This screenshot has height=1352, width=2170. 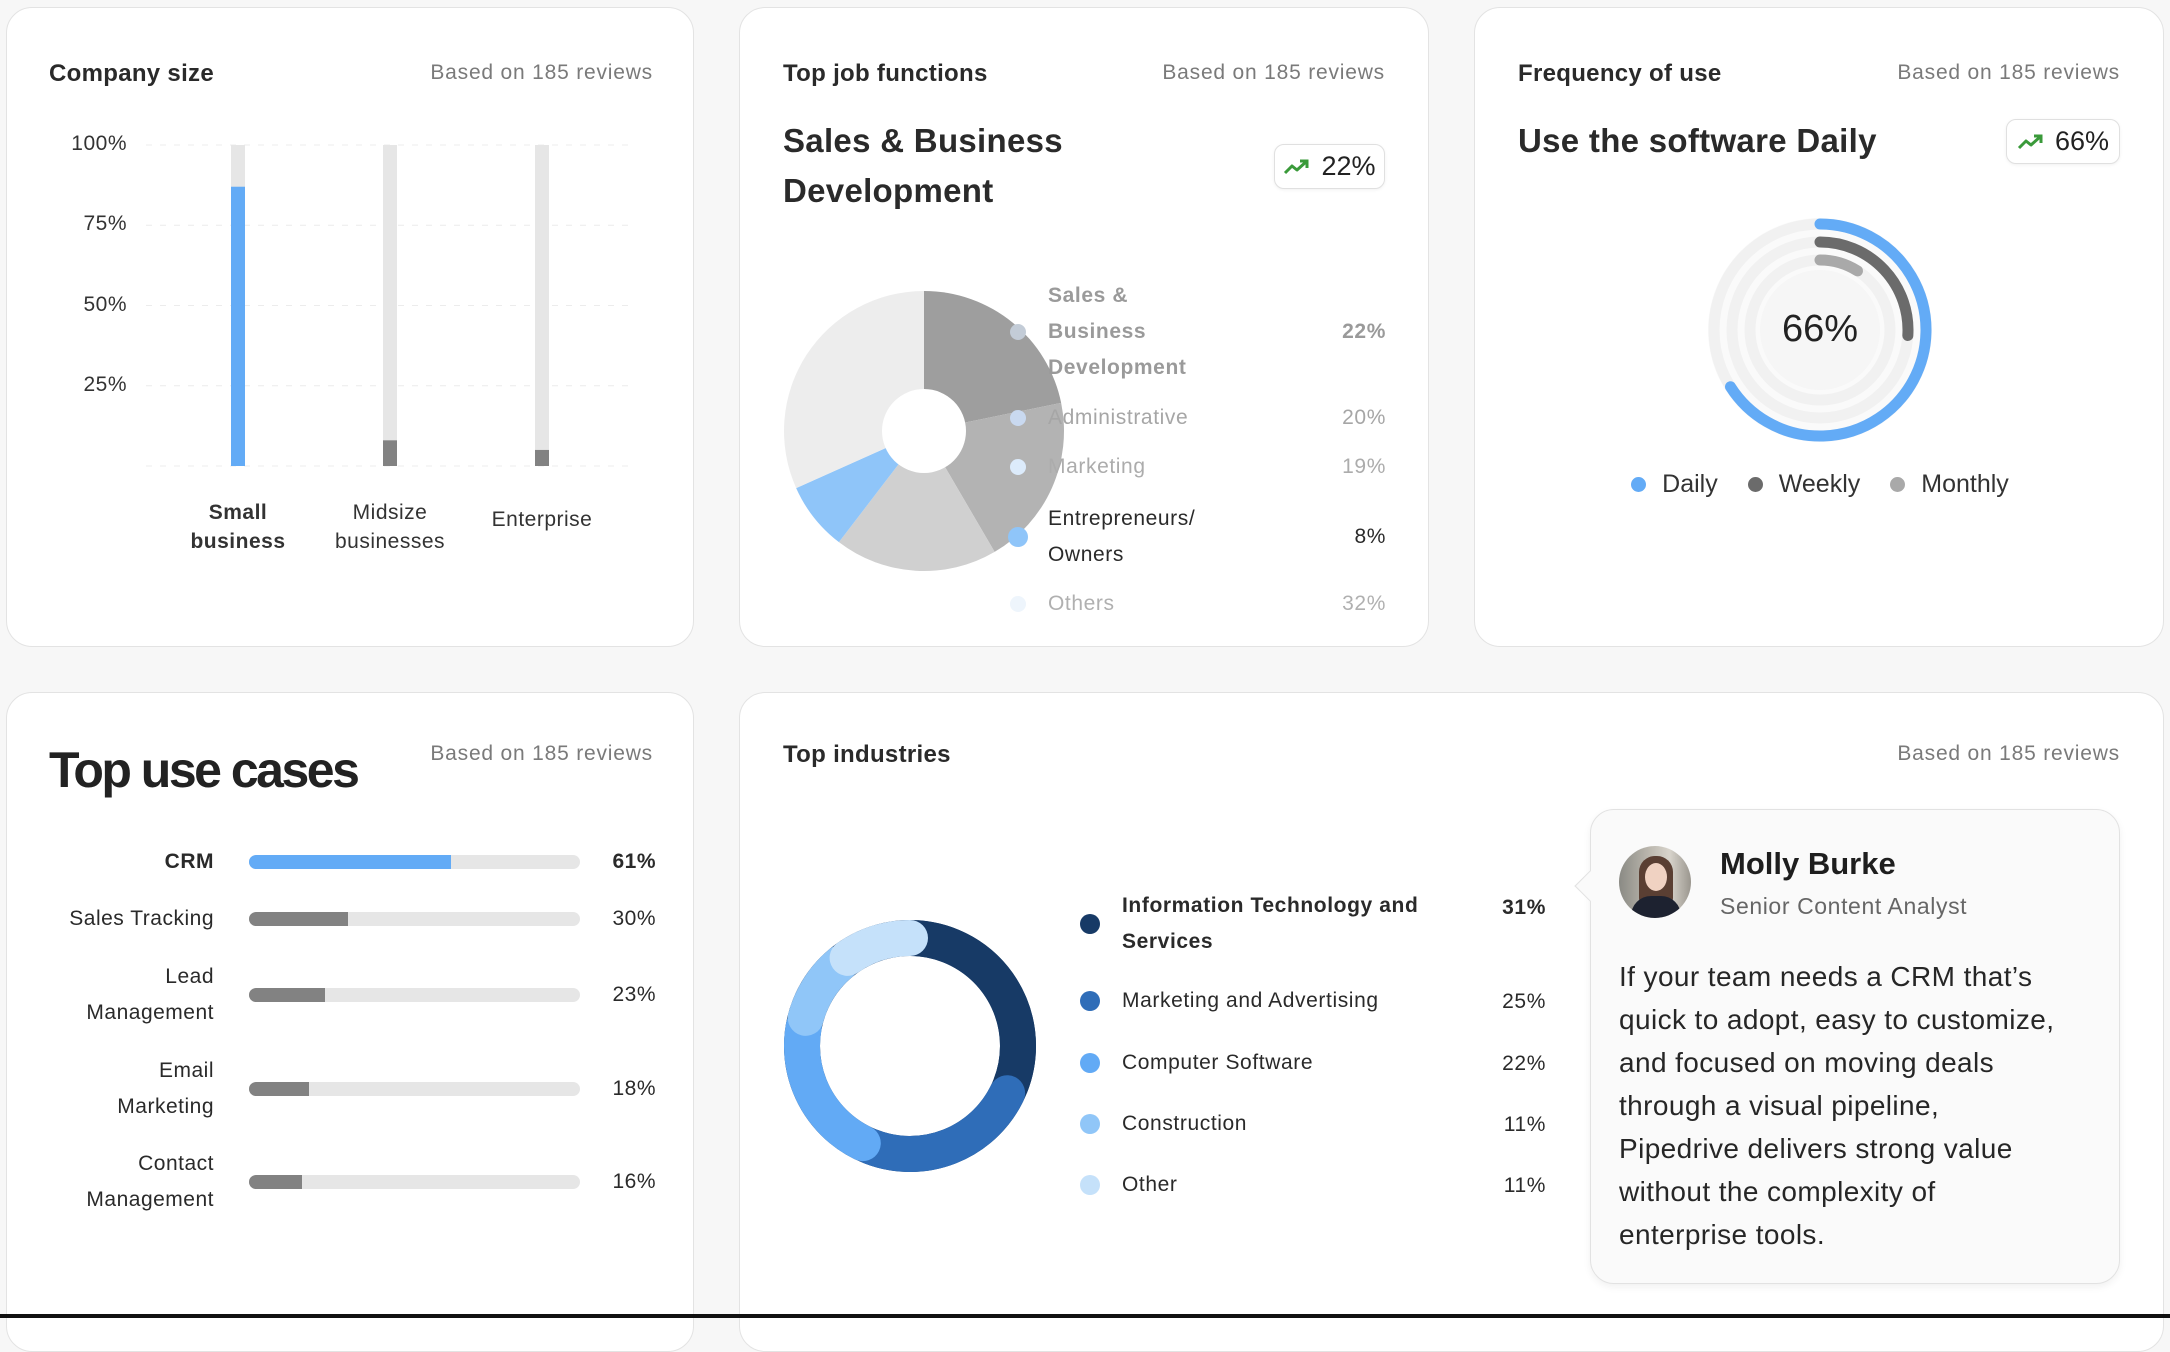 What do you see at coordinates (1620, 73) in the screenshot?
I see `card-title: Frequency of use` at bounding box center [1620, 73].